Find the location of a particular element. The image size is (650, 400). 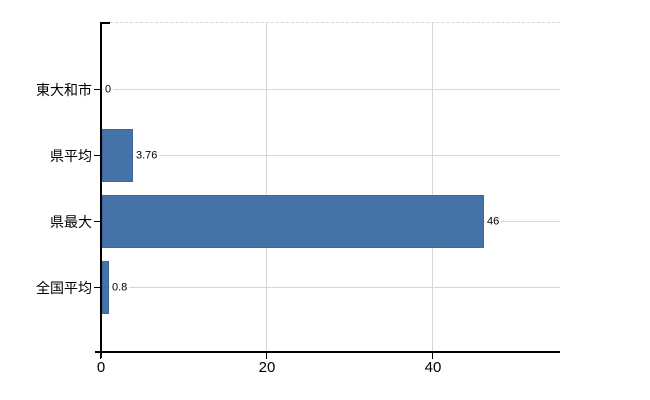

x-tick-label: 0 is located at coordinates (101, 367).